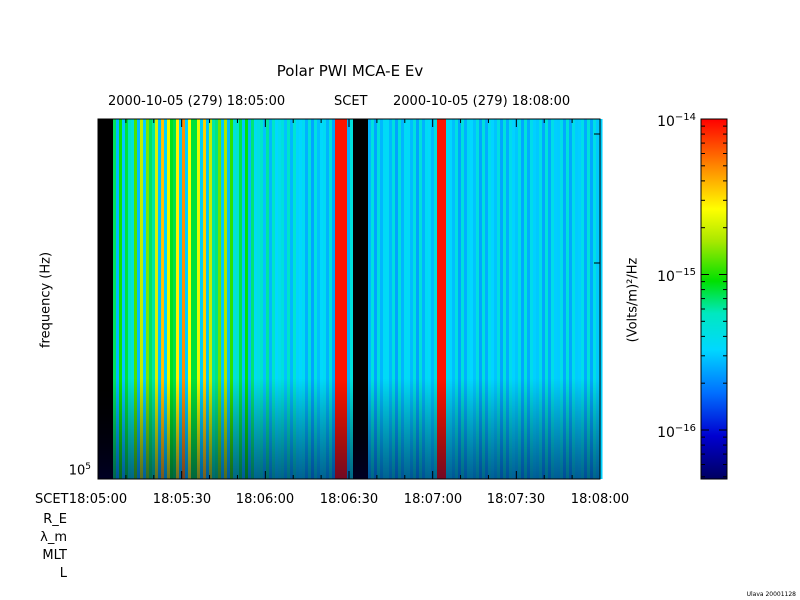 The image size is (800, 600). Describe the element at coordinates (714, 298) in the screenshot. I see `colorbar-ticks` at that location.